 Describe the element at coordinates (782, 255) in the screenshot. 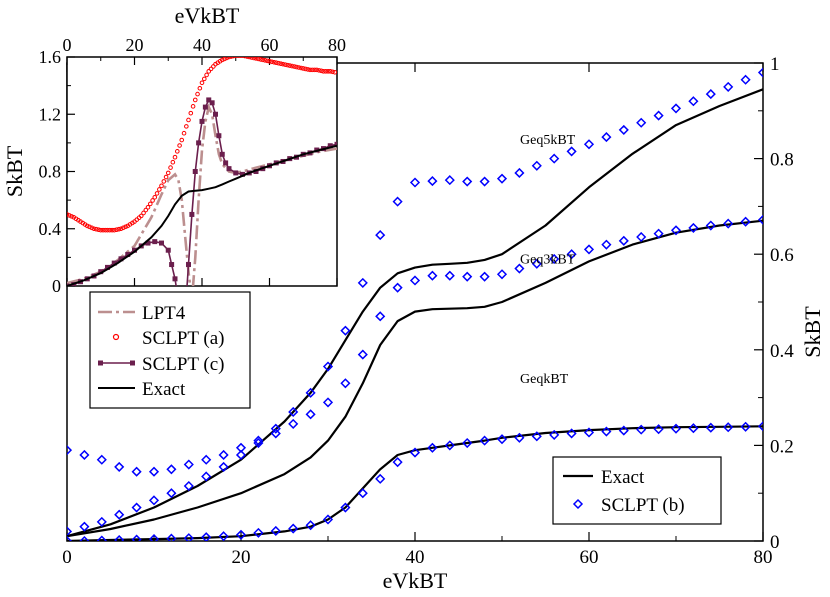

I see `y-tick-label: 0.6` at that location.